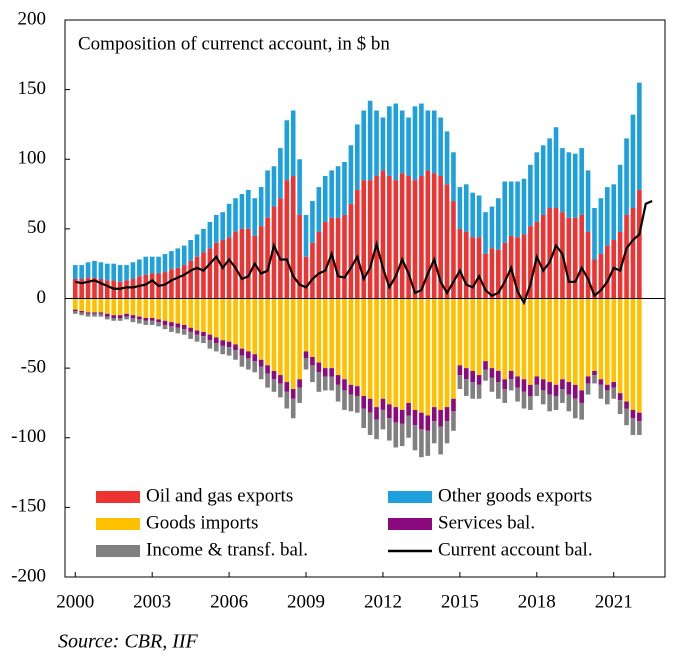 The image size is (680, 668). Describe the element at coordinates (515, 495) in the screenshot. I see `legend-label: Other goods exports` at that location.